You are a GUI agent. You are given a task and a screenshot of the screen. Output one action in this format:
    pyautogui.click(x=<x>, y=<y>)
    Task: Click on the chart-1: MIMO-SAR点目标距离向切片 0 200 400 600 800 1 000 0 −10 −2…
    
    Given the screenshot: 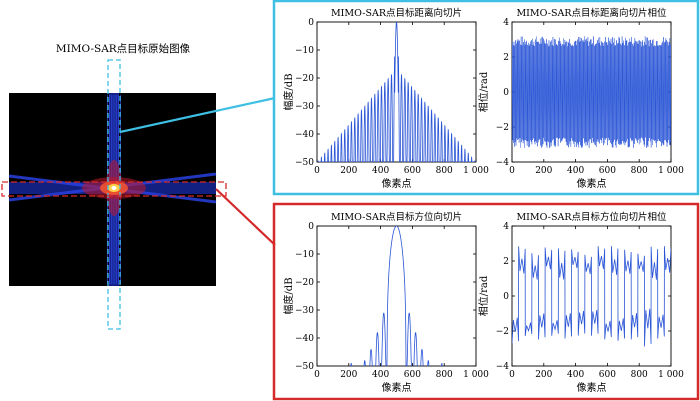 What is the action you would take?
    pyautogui.click(x=385, y=98)
    